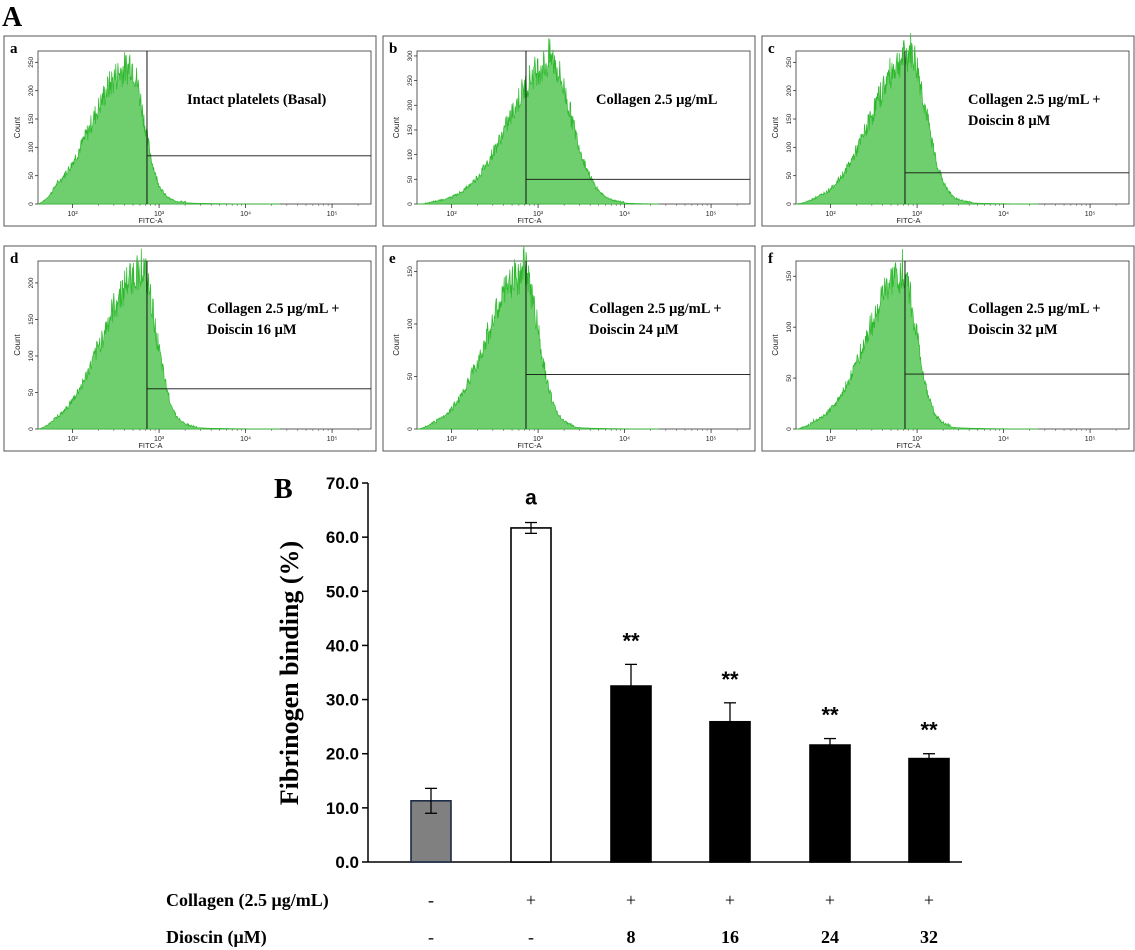 Image resolution: width=1135 pixels, height=950 pixels. Describe the element at coordinates (771, 49) in the screenshot. I see `panel-letter: c` at that location.